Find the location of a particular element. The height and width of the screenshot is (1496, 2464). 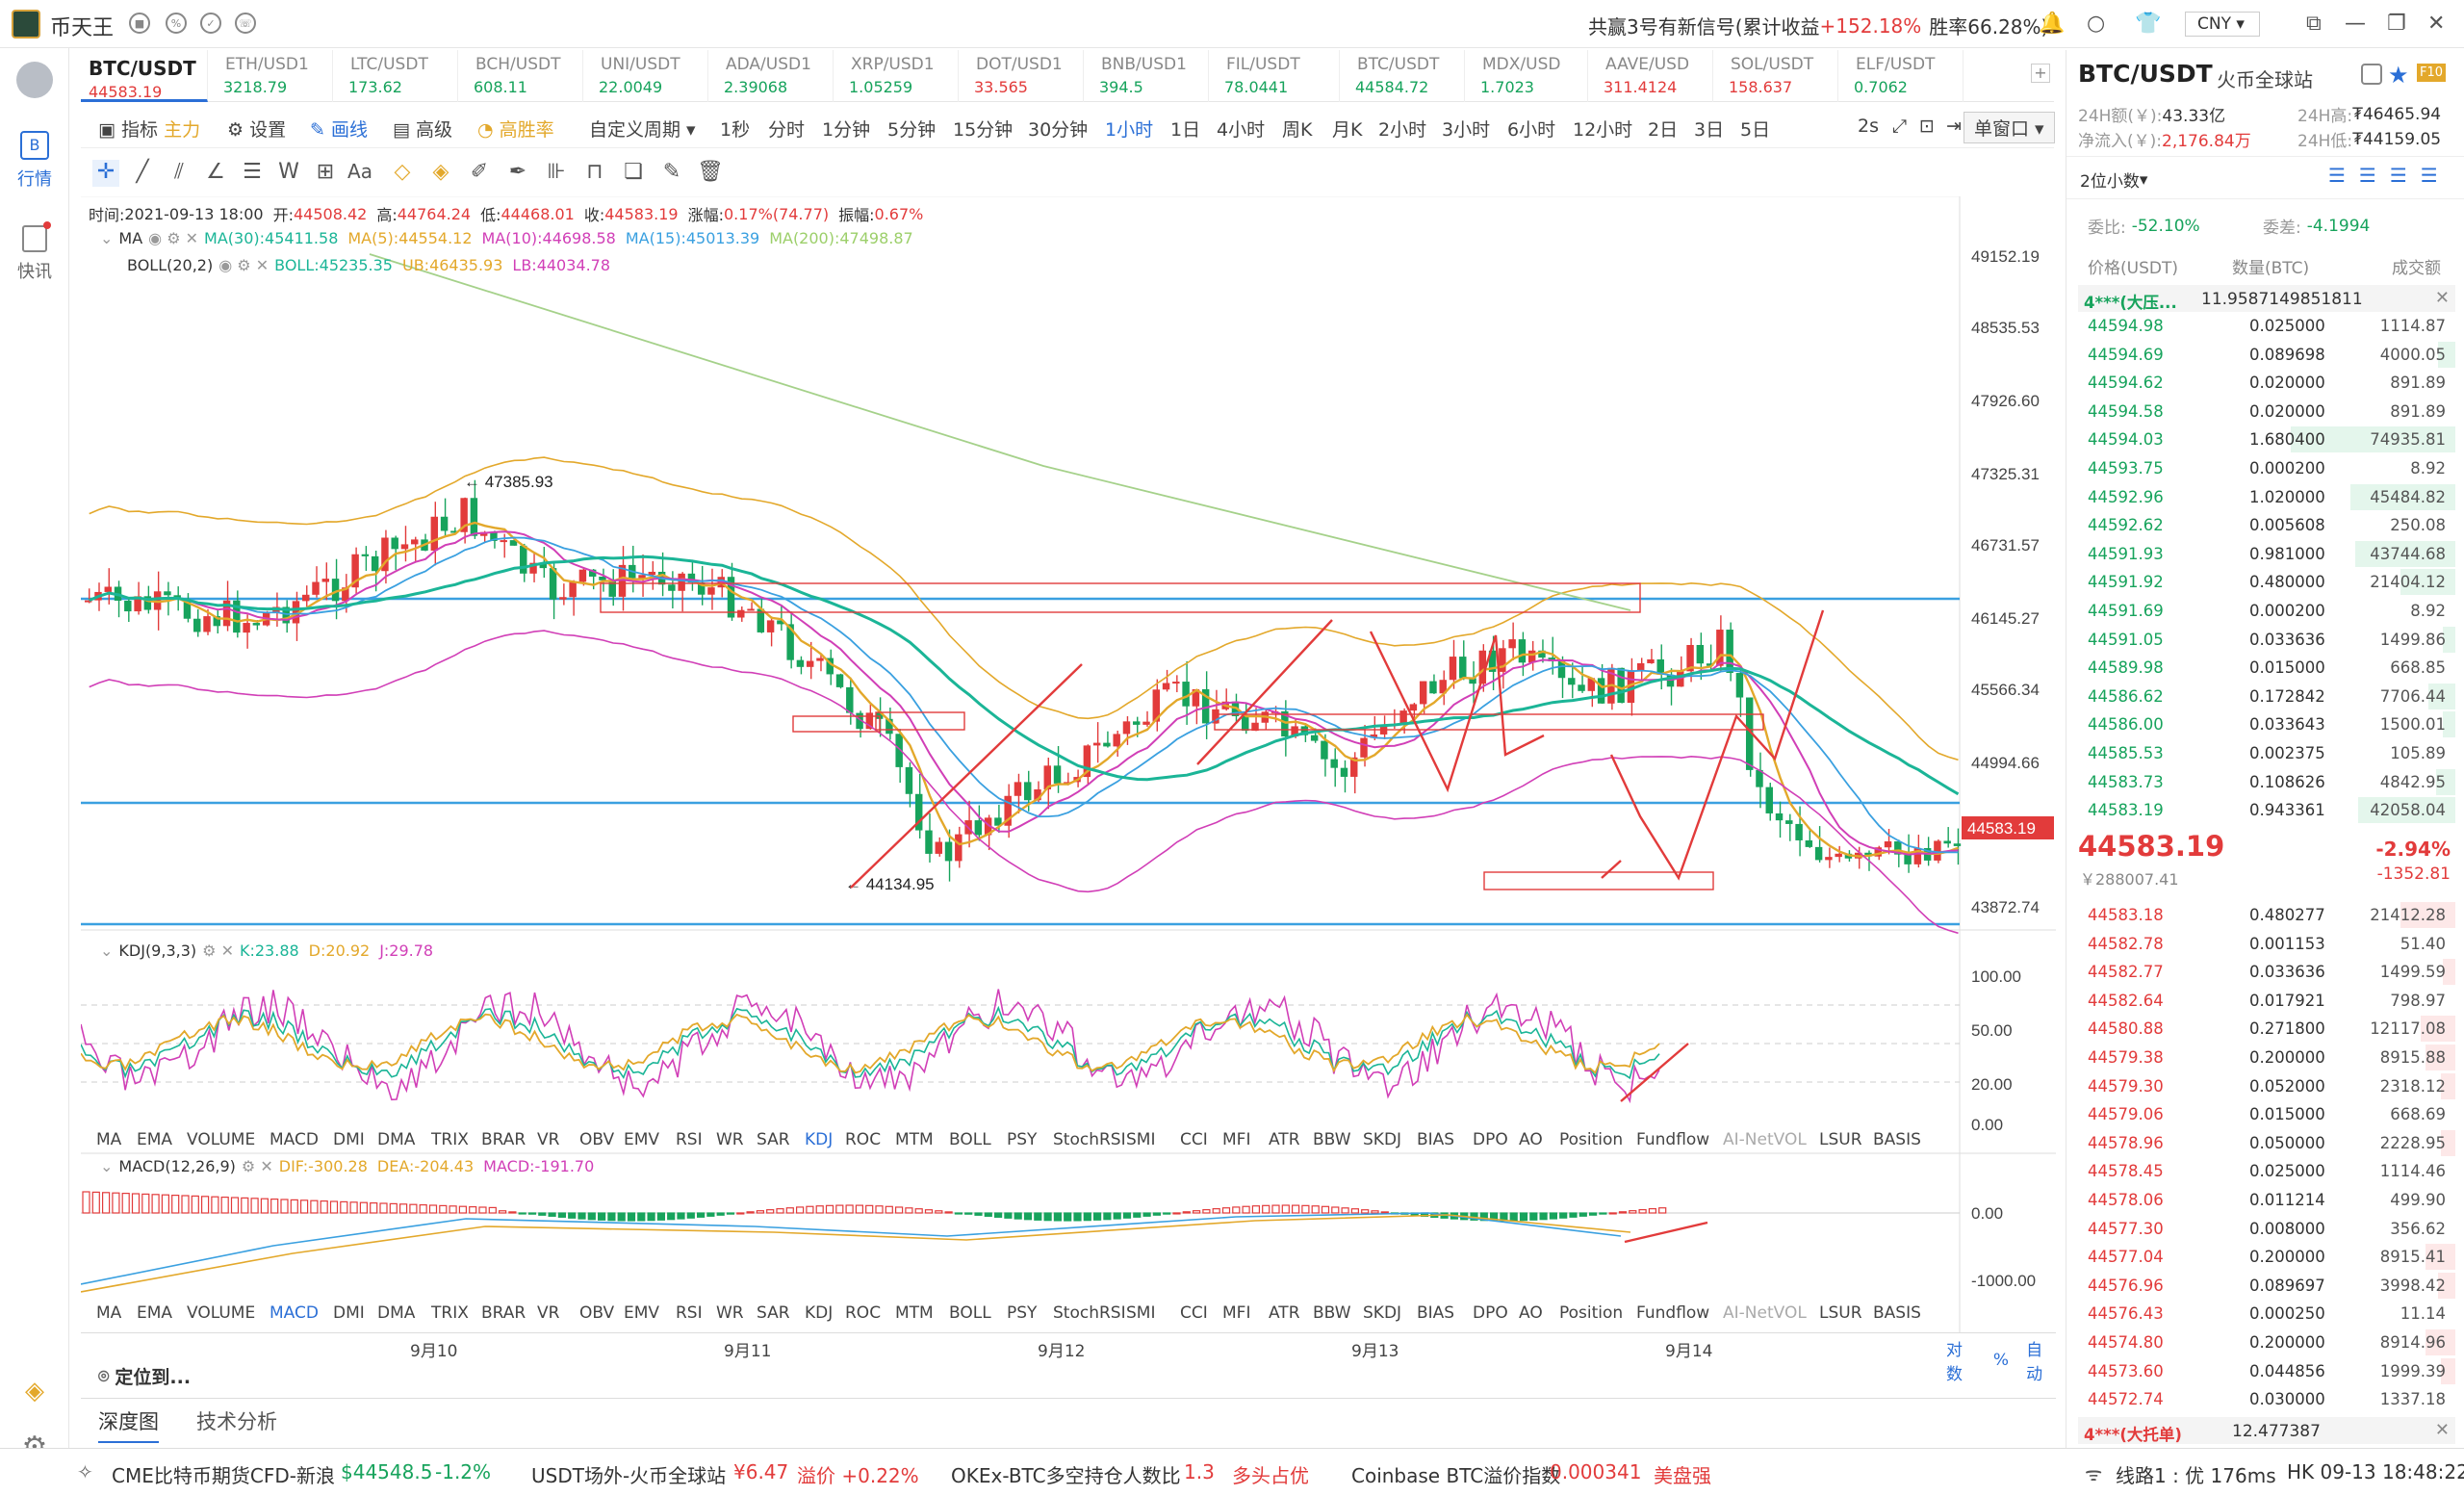

screenshot-icon: ⊡ is located at coordinates (1927, 126).